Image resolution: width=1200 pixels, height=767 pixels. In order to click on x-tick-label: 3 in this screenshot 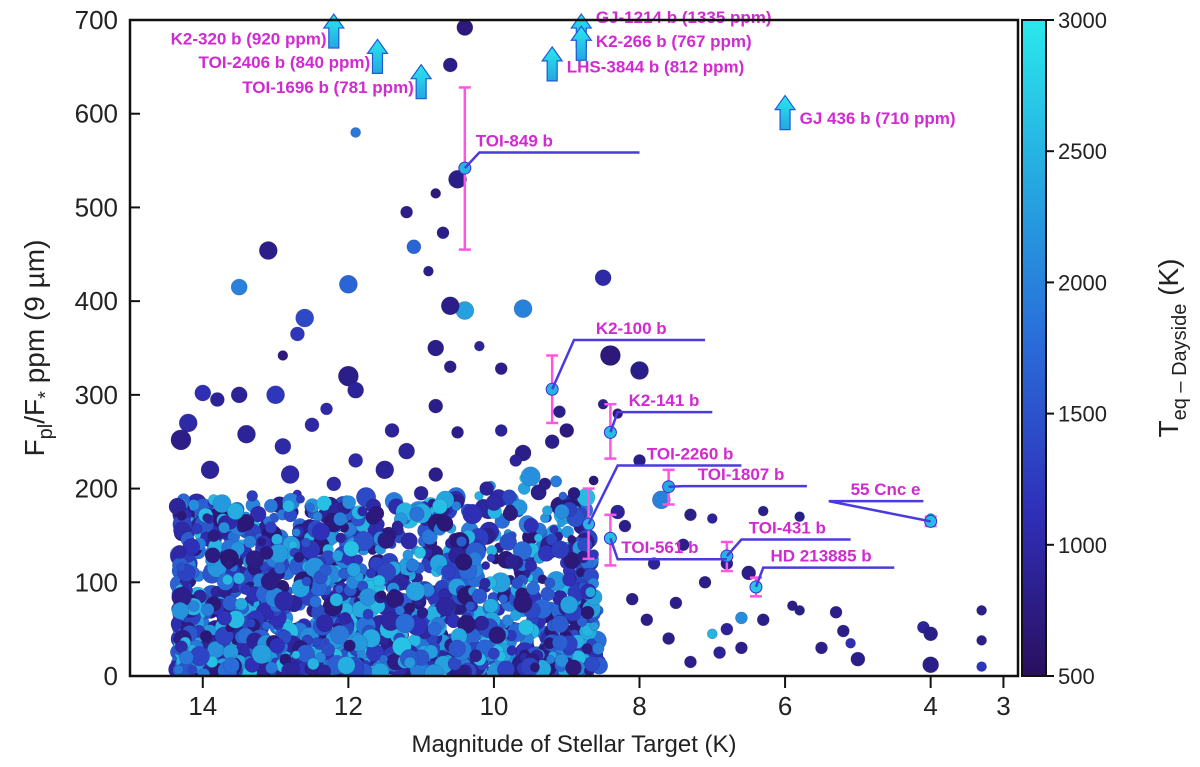, I will do `click(1003, 706)`.